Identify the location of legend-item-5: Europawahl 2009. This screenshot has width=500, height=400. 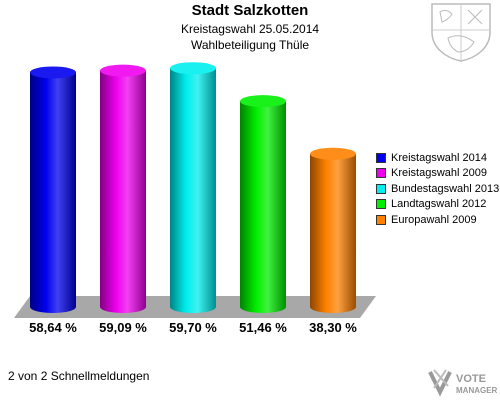
(437, 220).